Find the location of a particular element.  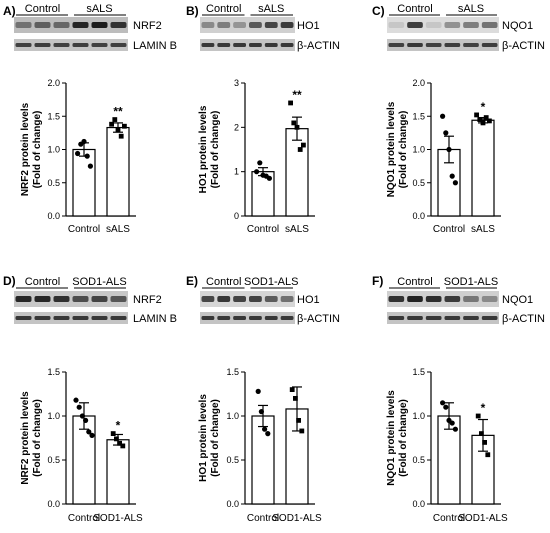

x-category-label: SOD1-ALS is located at coordinates (297, 518).